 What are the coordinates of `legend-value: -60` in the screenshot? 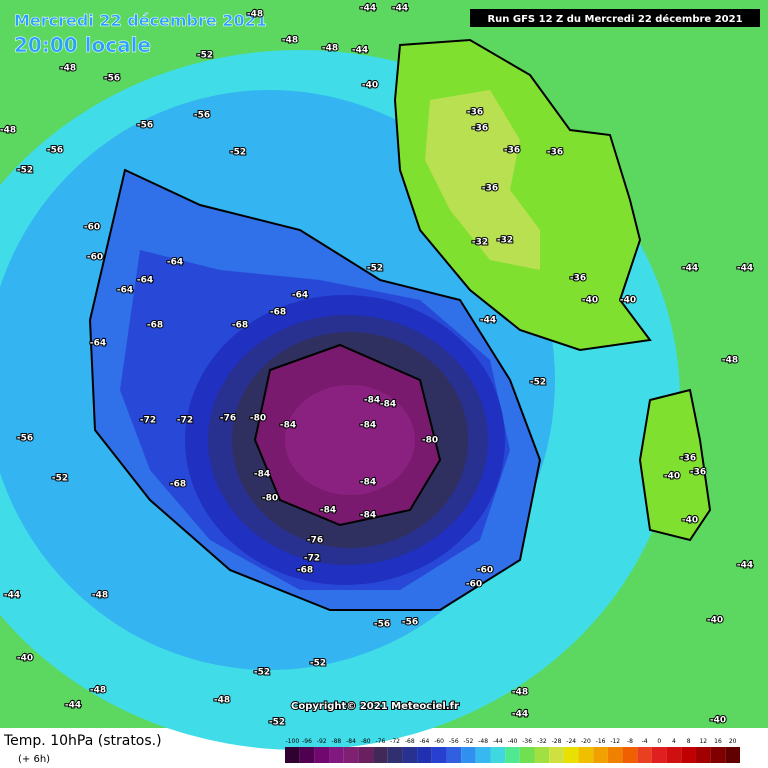 It's located at (439, 741).